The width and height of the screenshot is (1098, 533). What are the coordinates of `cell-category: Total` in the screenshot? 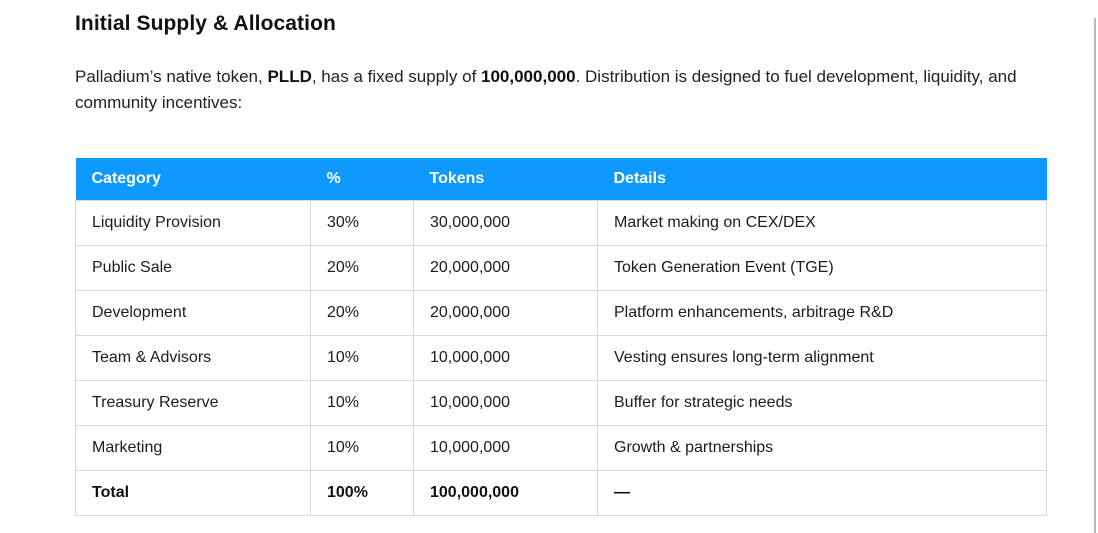 It's located at (193, 492).